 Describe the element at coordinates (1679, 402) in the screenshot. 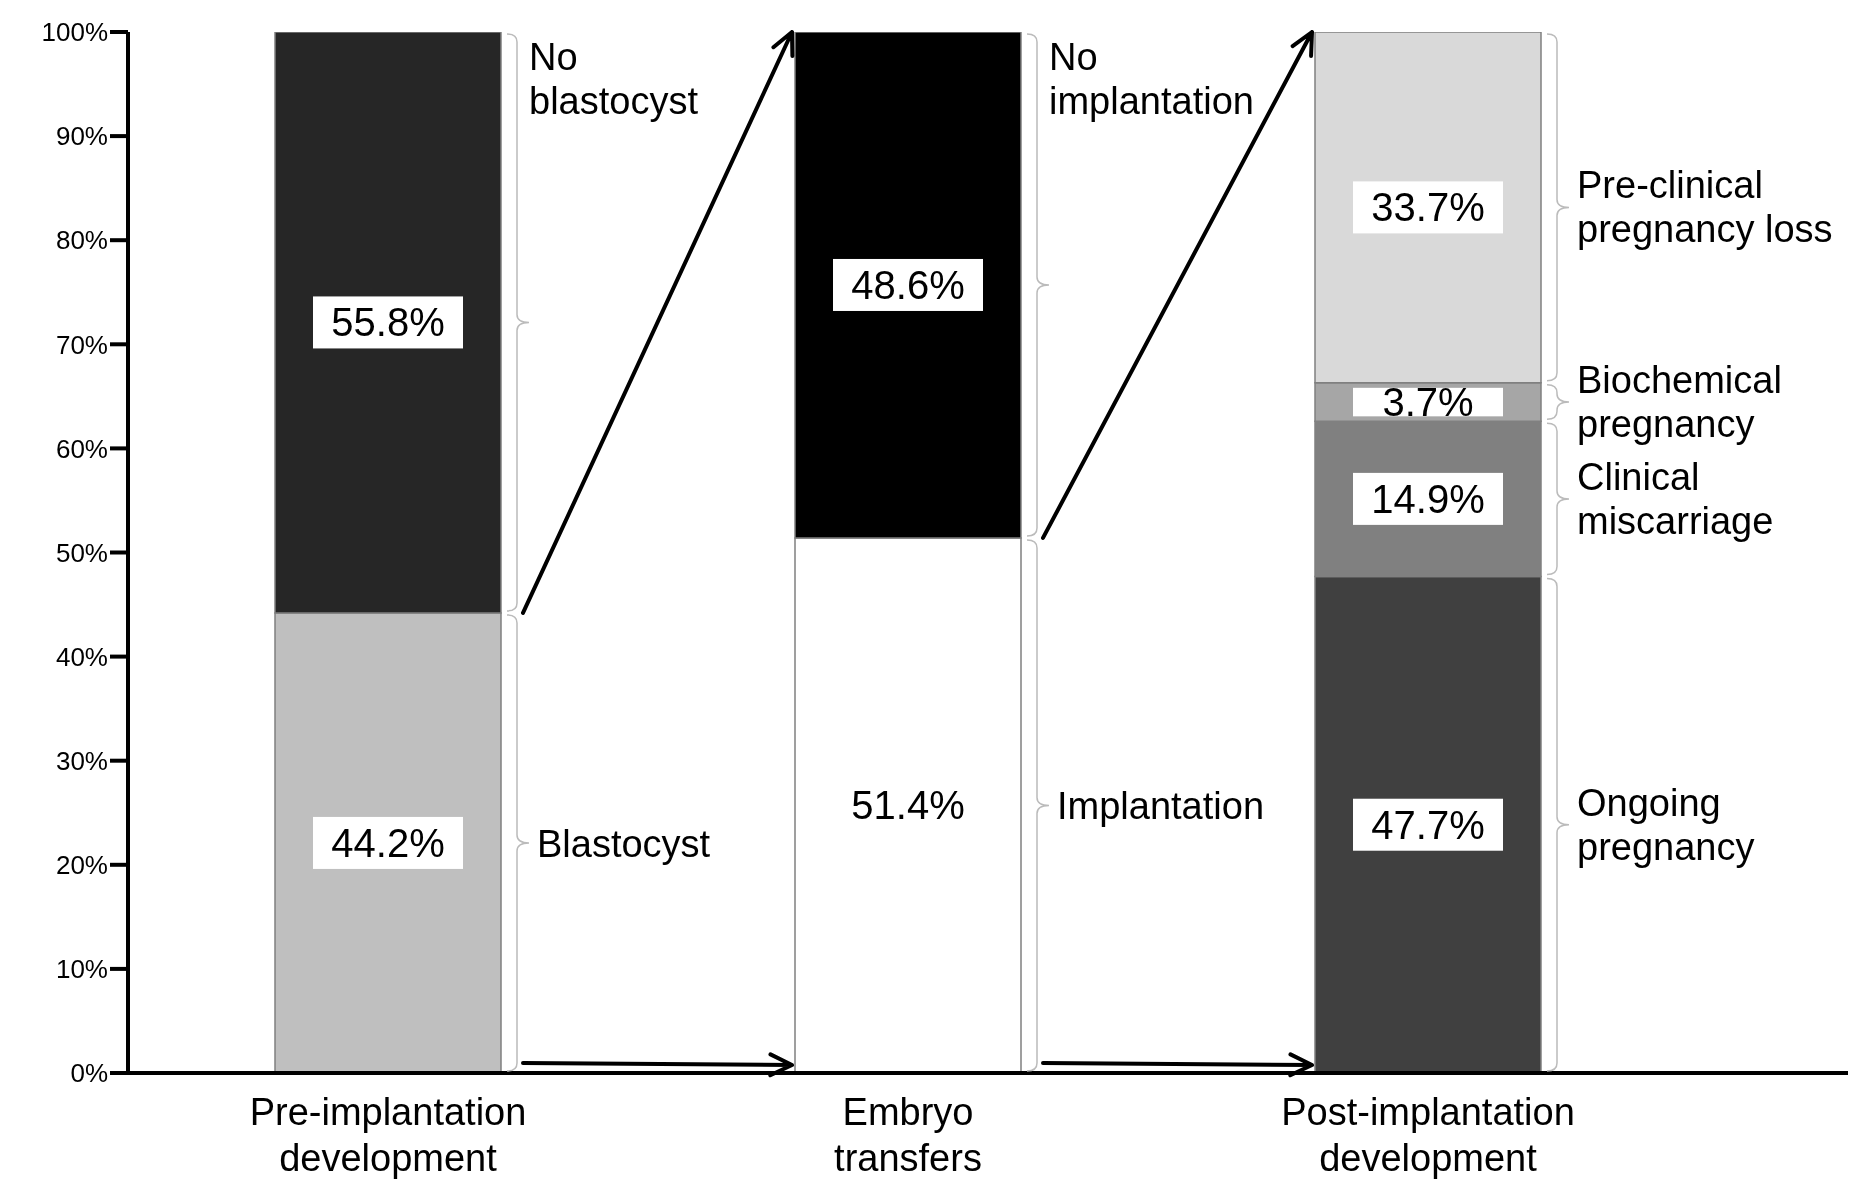

I see `annotation: Biochemical pregnancy` at that location.